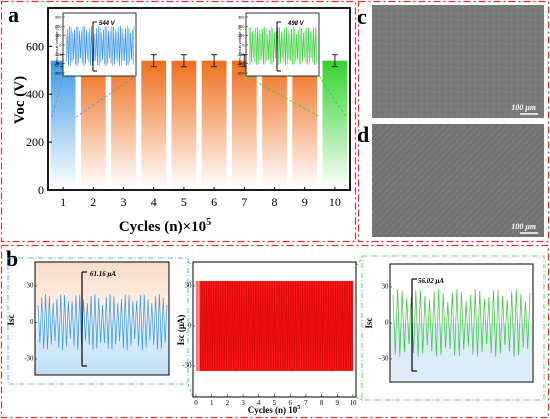 Image resolution: width=550 pixels, height=419 pixels. I want to click on b-left-annotation: 61.16 μA, so click(103, 274).